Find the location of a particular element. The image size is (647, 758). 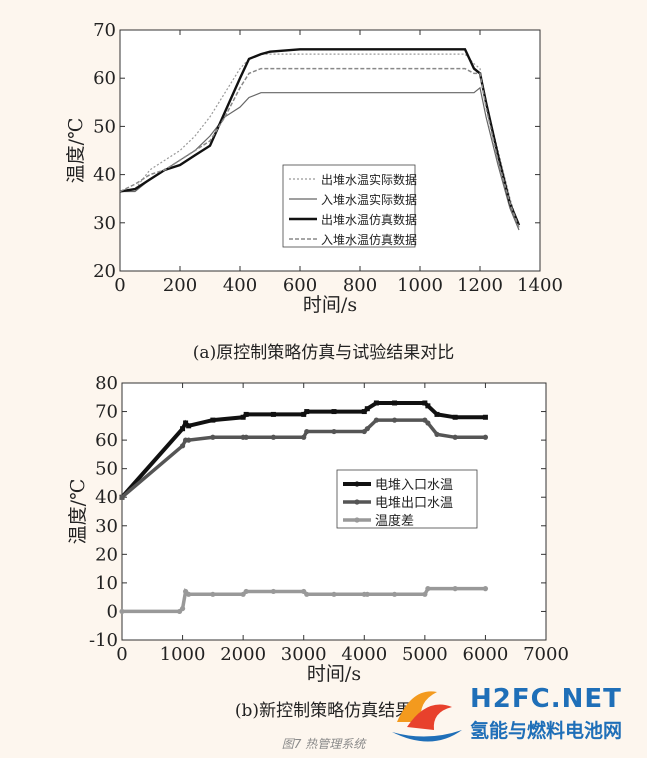

x-tick-label: 5000 is located at coordinates (425, 654).